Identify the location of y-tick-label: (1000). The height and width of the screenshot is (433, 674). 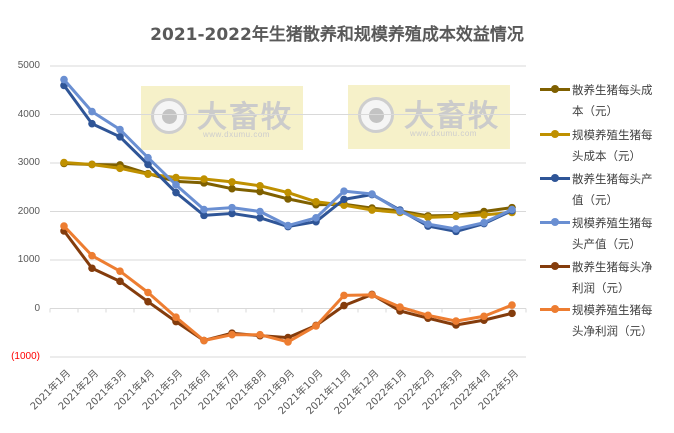
(25, 356).